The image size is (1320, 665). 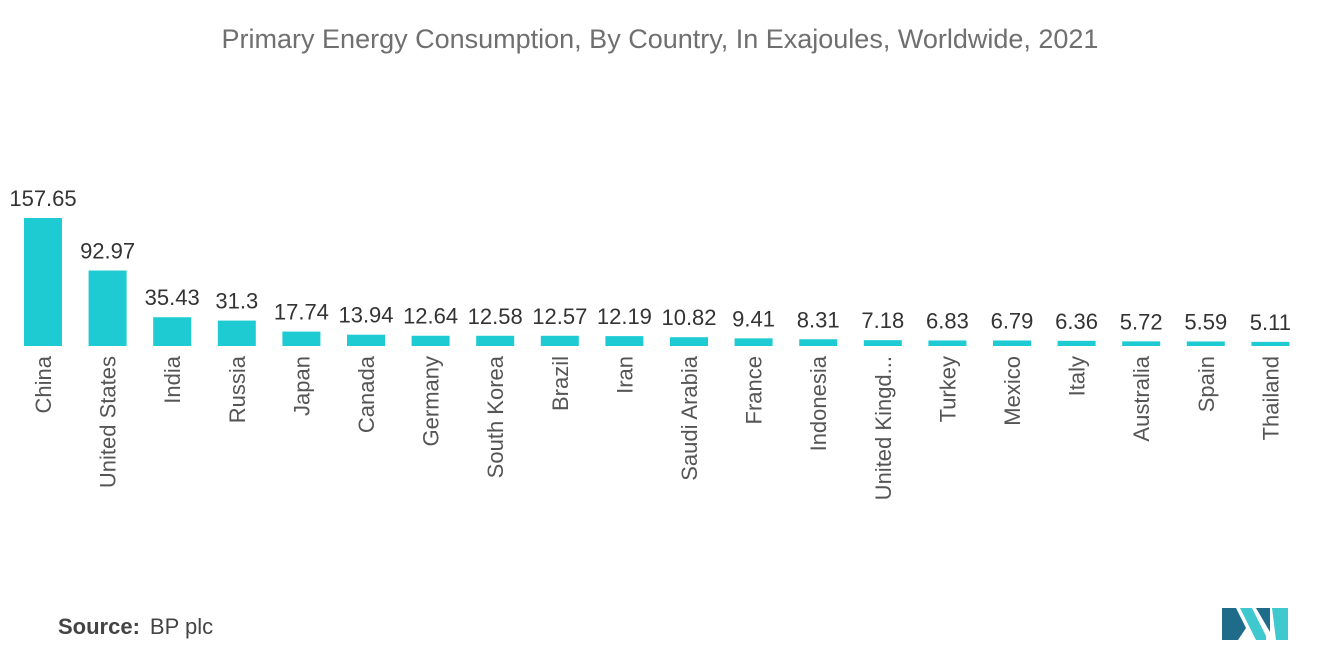 What do you see at coordinates (107, 308) in the screenshot?
I see `bar-united-states` at bounding box center [107, 308].